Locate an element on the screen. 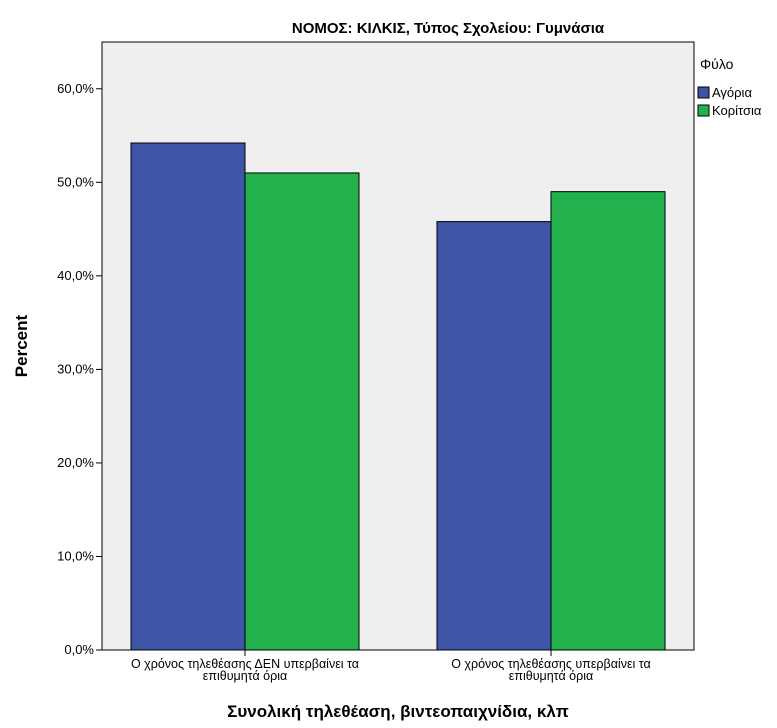 The height and width of the screenshot is (728, 777). y-tick-label: 40,0% is located at coordinates (75, 275).